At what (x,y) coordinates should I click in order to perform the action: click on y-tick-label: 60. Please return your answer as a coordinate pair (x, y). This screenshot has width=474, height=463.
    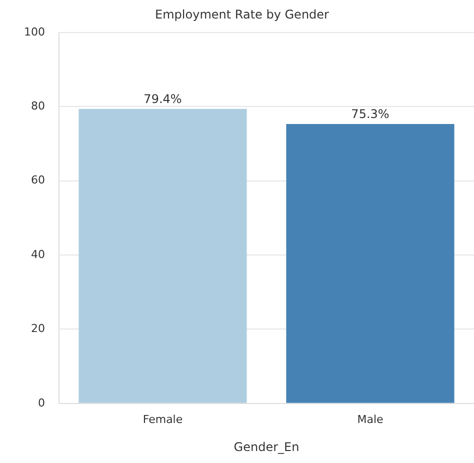
    Looking at the image, I should click on (37, 180).